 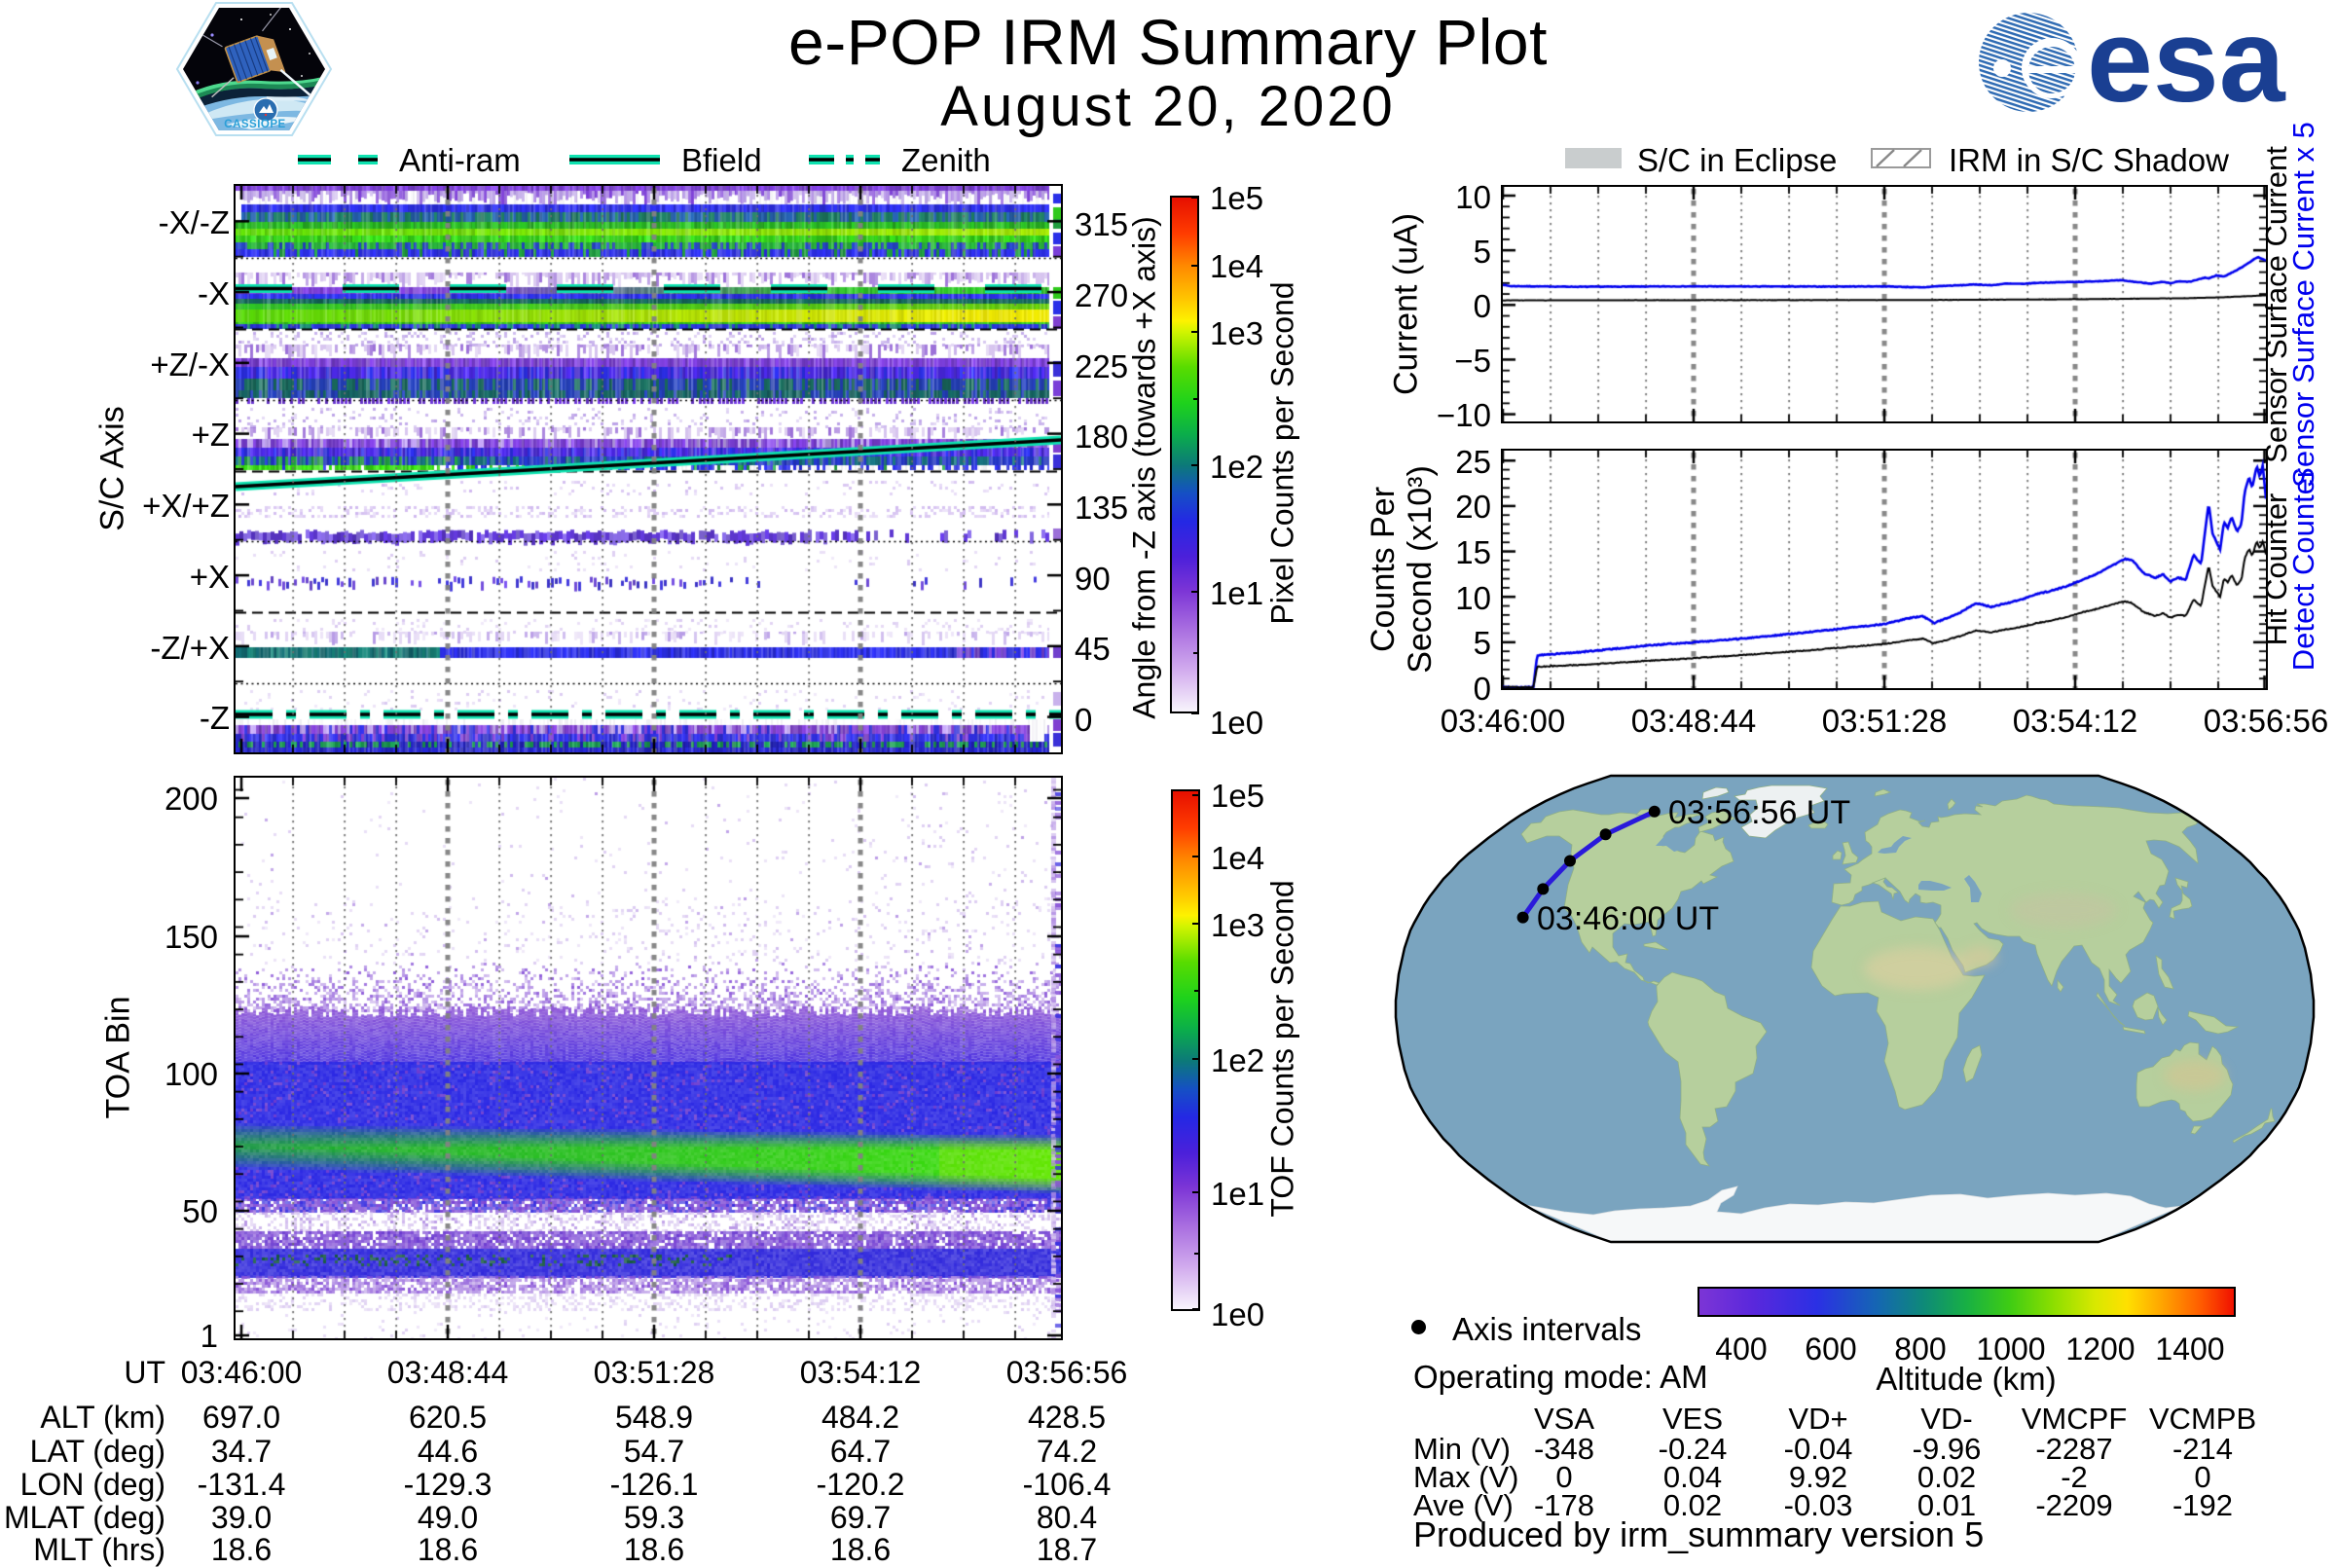 What do you see at coordinates (1759, 812) in the screenshot?
I see `svg-text: 03:56:56 UT` at bounding box center [1759, 812].